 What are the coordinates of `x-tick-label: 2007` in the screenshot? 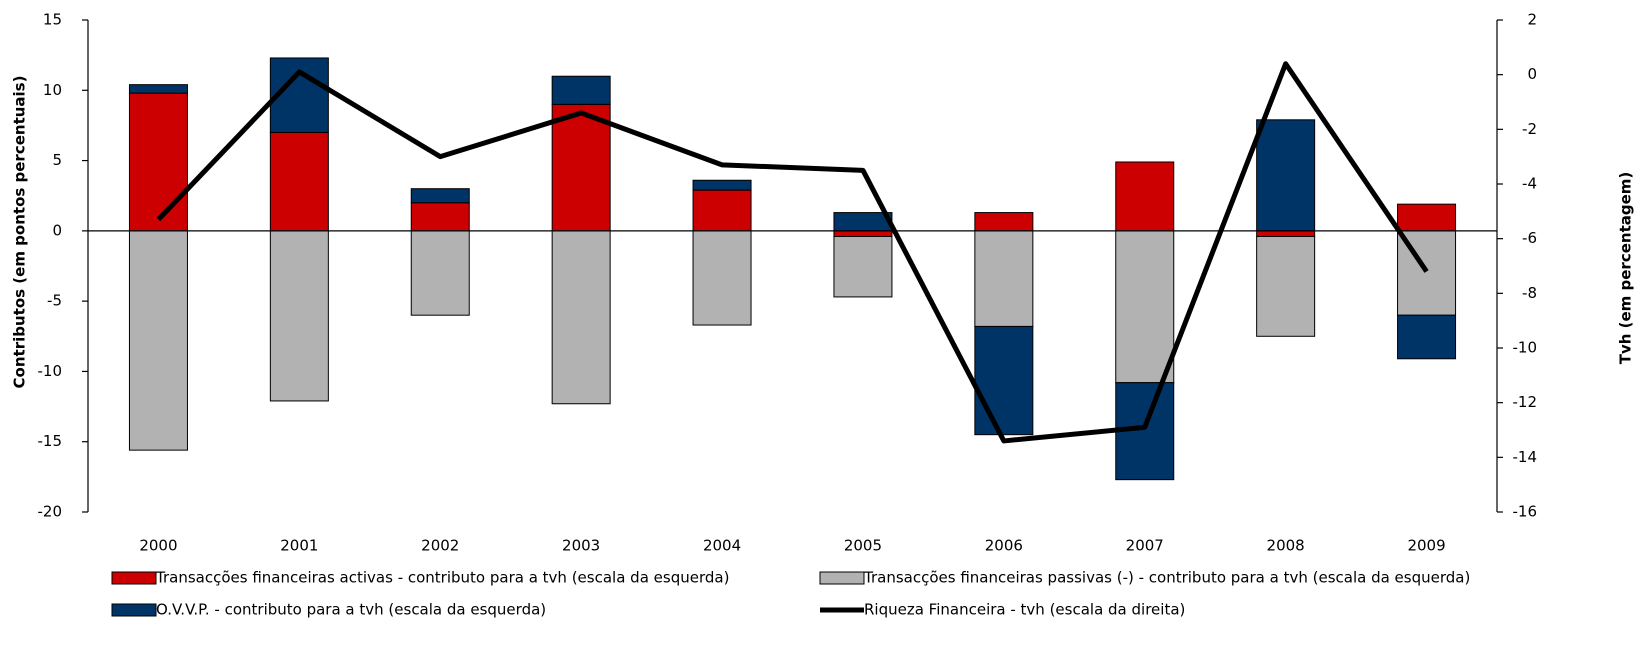 It's located at (1145, 546).